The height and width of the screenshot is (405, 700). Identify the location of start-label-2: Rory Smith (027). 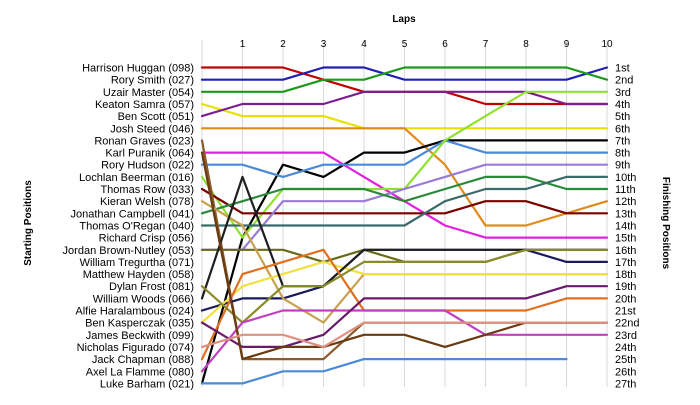
(152, 81).